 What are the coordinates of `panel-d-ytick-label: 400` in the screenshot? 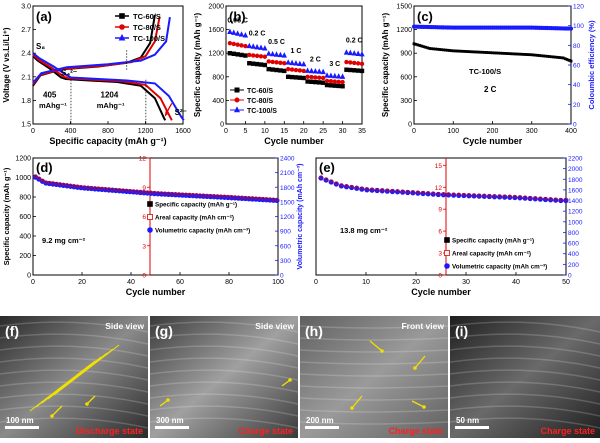 It's located at (25, 237).